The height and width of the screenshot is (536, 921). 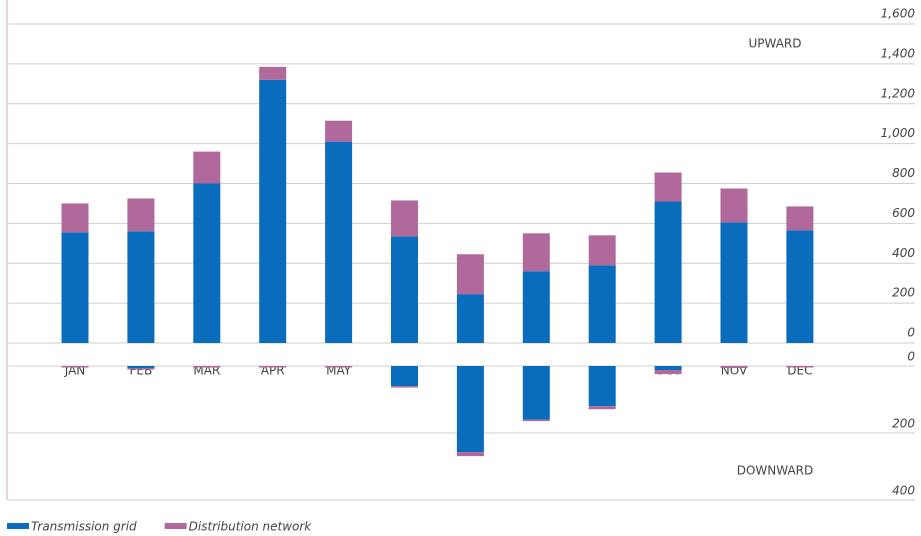 I want to click on y-tick-label: 800, so click(x=903, y=173).